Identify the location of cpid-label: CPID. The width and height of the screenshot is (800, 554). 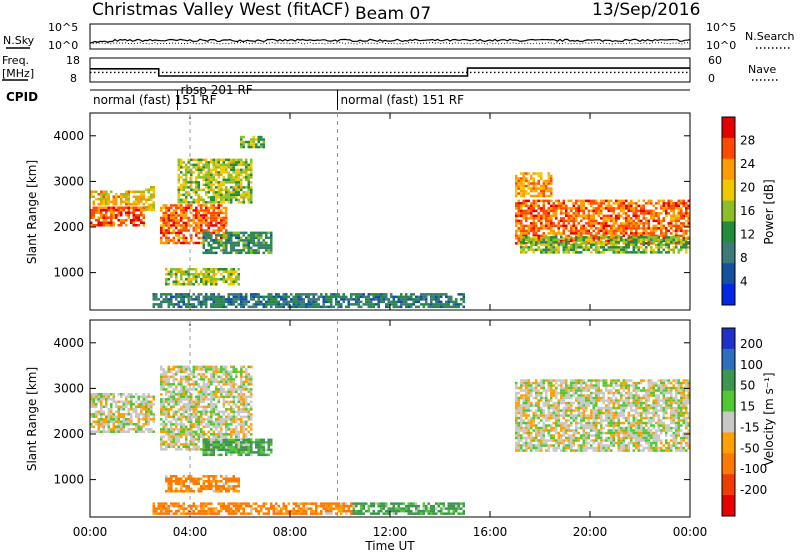
(22, 97).